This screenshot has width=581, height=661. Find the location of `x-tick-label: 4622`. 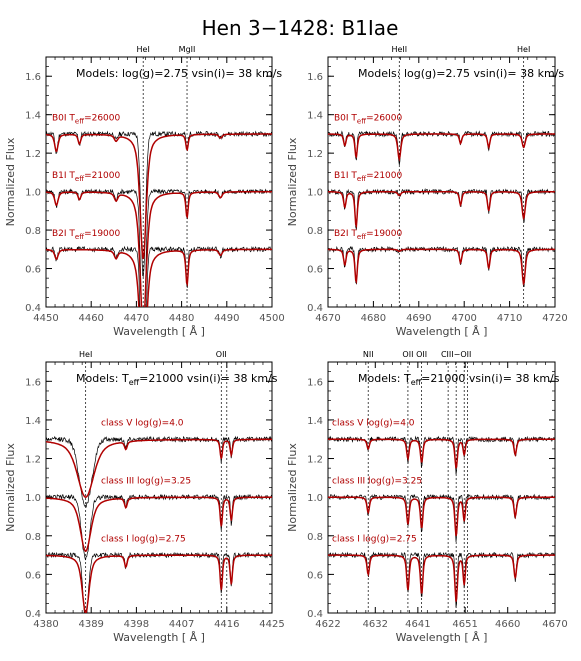

x-tick-label: 4622 is located at coordinates (327, 624).